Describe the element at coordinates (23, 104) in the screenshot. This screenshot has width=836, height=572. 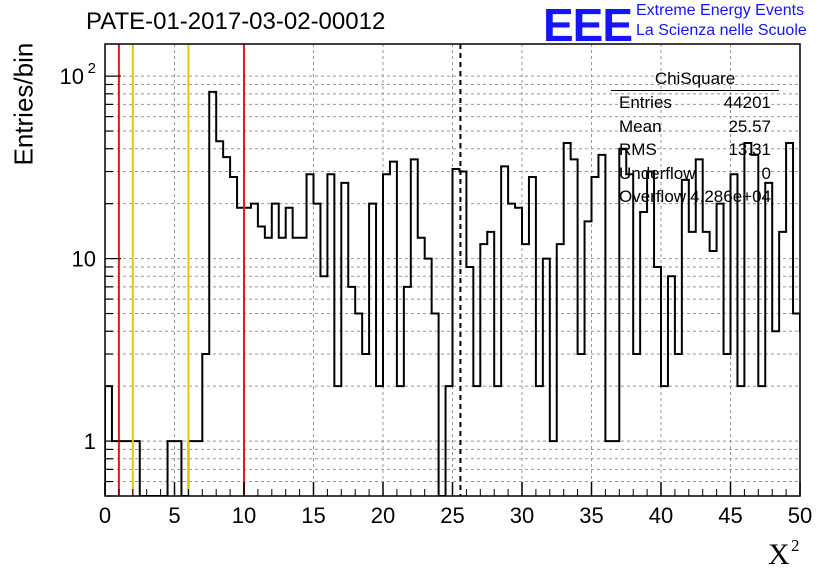
I see `y-axis-label: Entries/bin` at that location.